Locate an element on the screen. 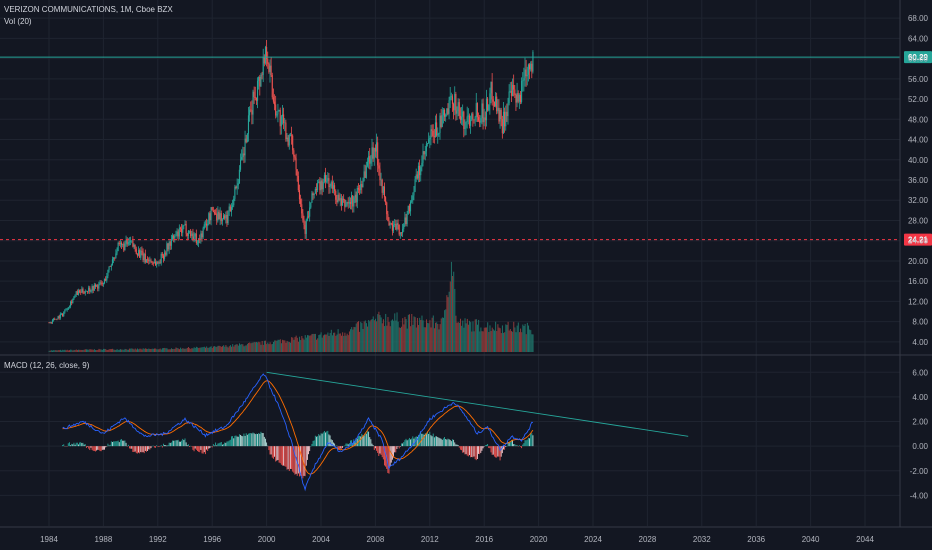 This screenshot has height=550, width=932. price-tick-label: 36.00 is located at coordinates (918, 180).